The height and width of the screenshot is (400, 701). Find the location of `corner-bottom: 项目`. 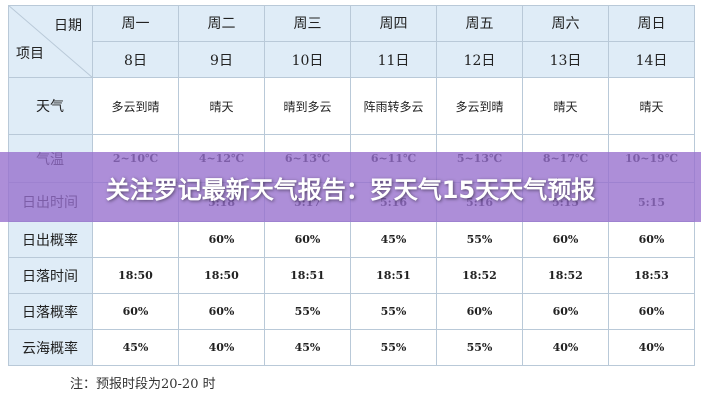

corner-bottom: 项目 is located at coordinates (30, 54).